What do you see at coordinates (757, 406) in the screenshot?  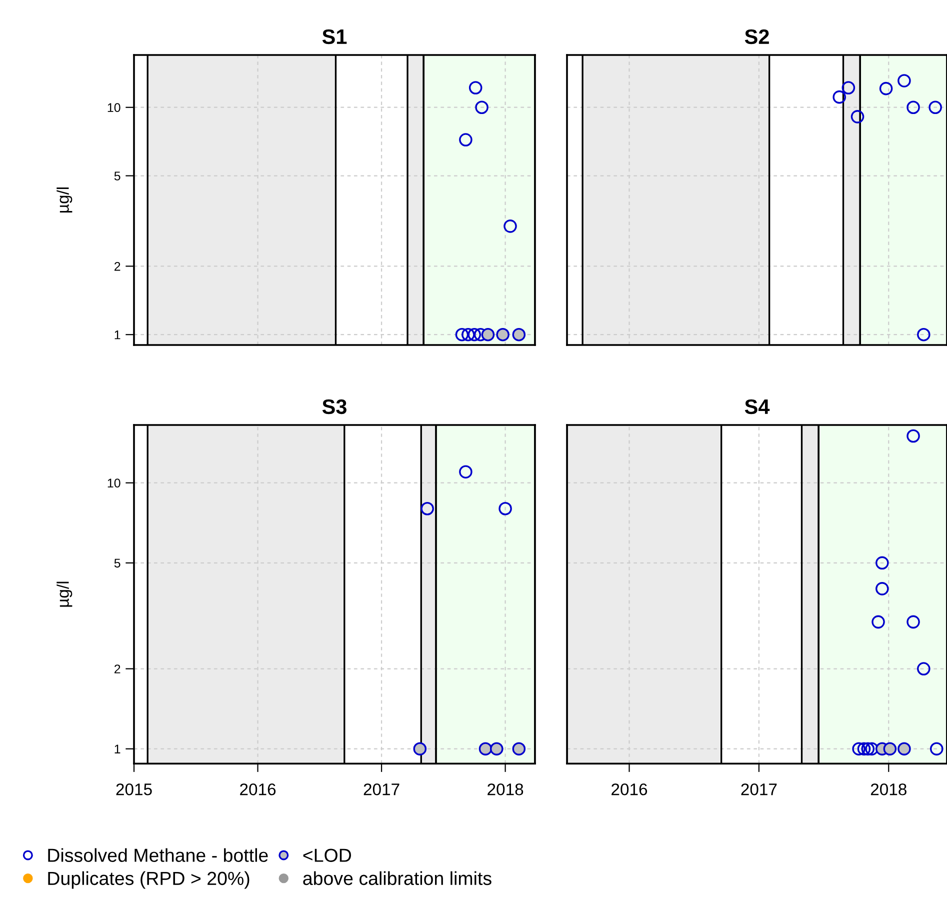 I see `chart-title: S4` at bounding box center [757, 406].